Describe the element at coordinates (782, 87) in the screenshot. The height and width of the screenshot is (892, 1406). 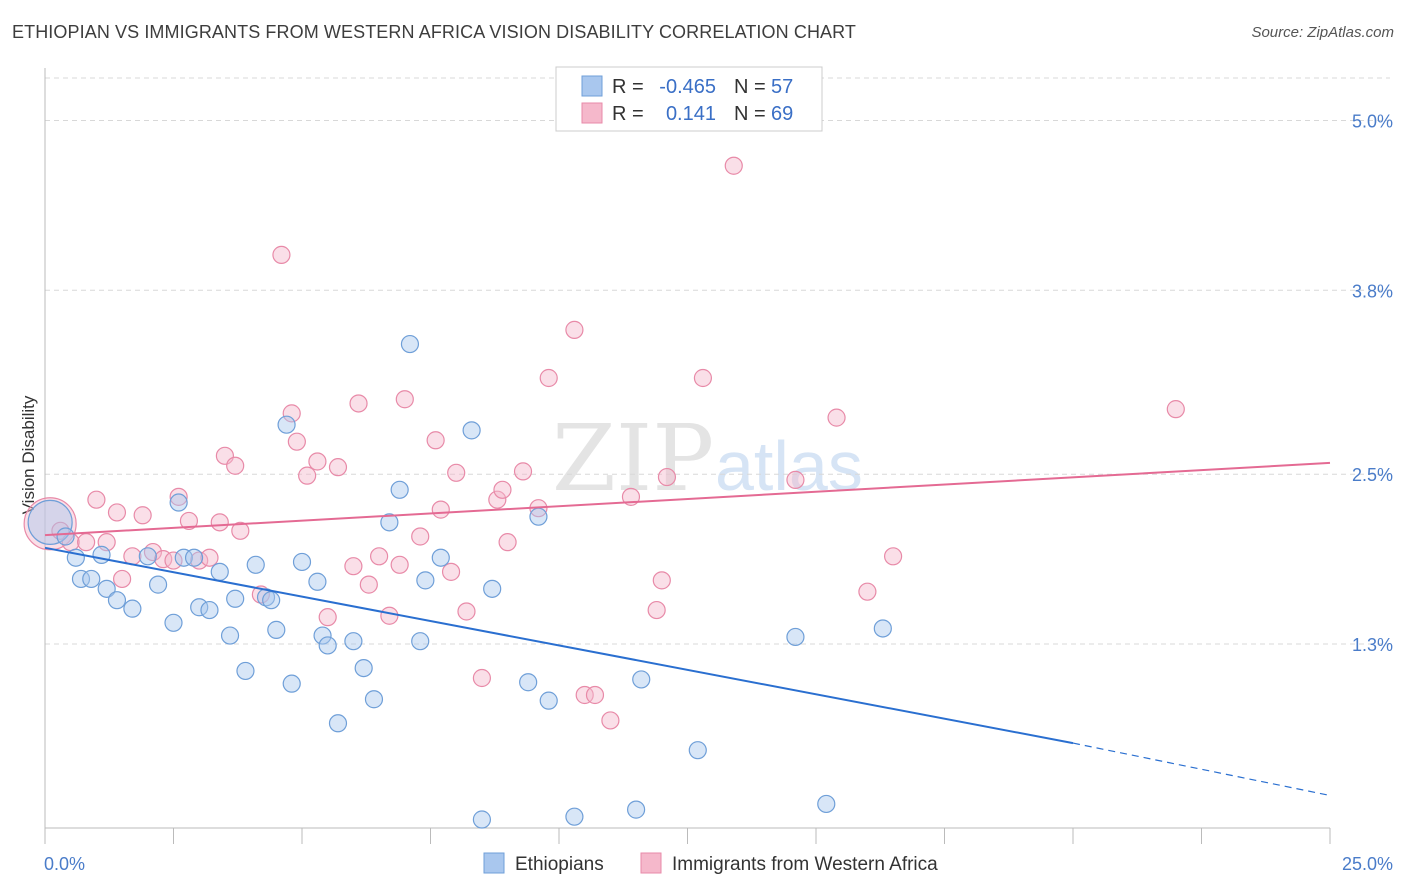
I see `legend-n-value-1: 57` at that location.